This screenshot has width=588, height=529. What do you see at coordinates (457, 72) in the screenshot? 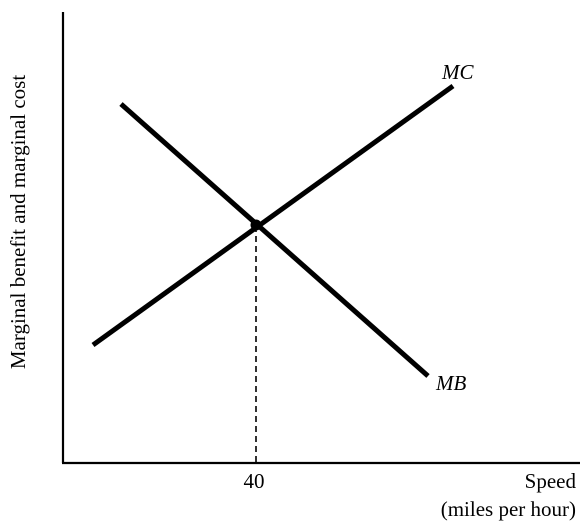
I see `mc-label: MC` at bounding box center [457, 72].